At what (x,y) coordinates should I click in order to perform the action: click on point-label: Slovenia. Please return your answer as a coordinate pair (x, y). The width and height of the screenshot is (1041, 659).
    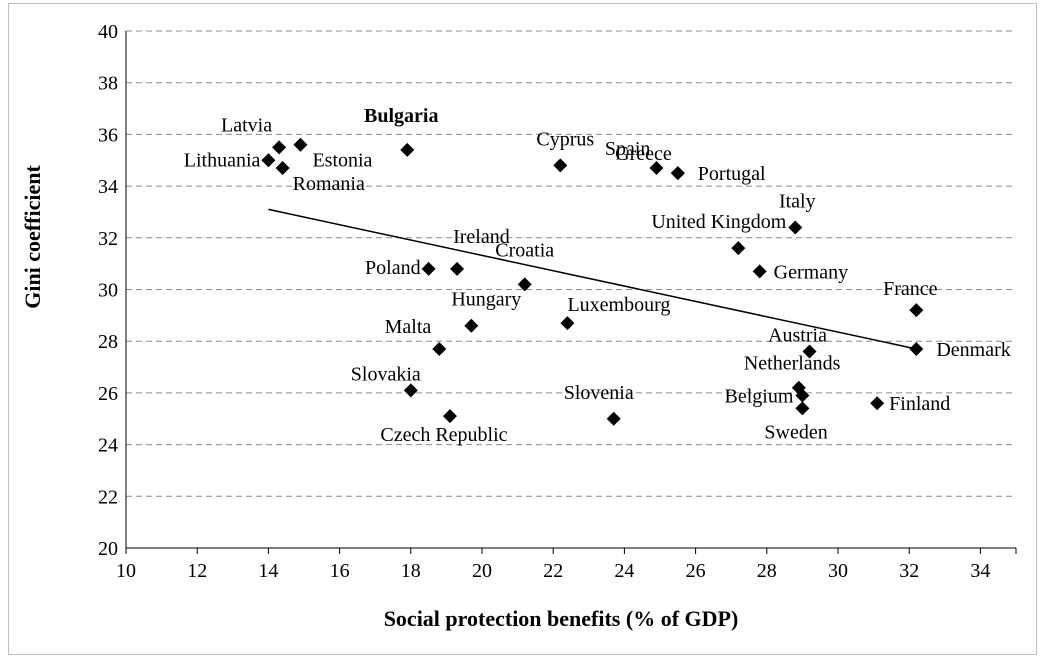
    Looking at the image, I should click on (599, 393).